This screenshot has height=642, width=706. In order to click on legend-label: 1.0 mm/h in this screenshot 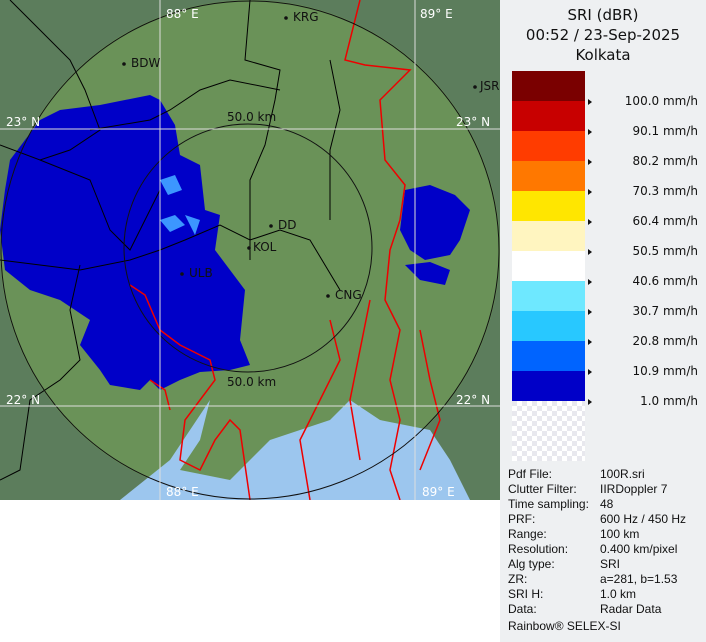, I will do `click(647, 401)`.